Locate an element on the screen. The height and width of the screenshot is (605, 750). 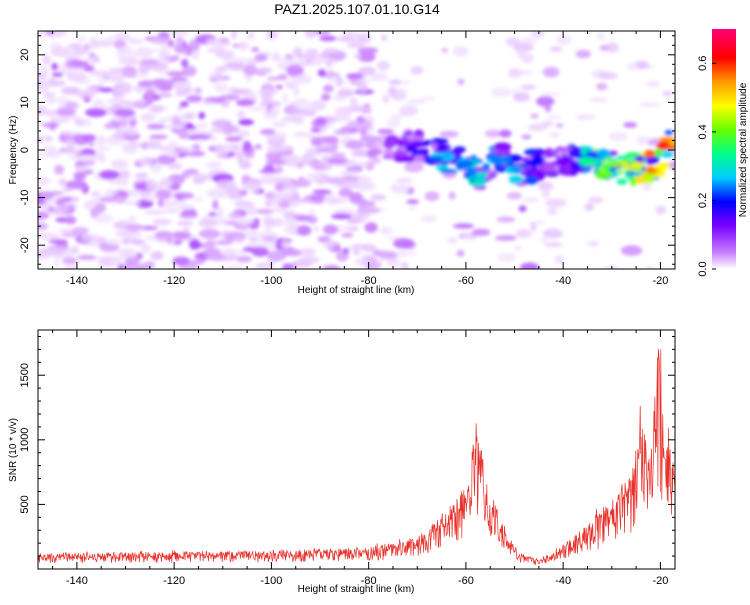
x-tick-label: -60 is located at coordinates (466, 281).